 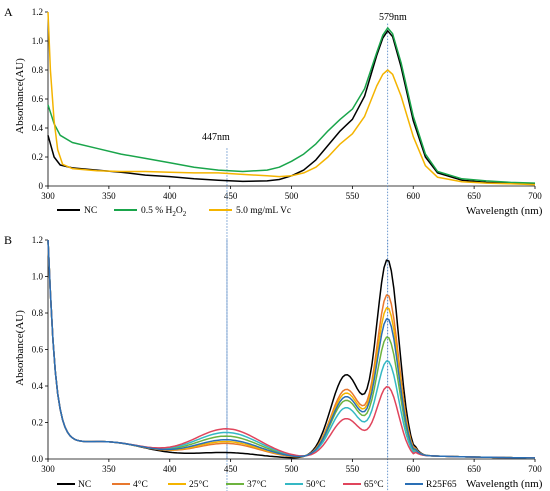 What do you see at coordinates (263, 211) in the screenshot?
I see `legend-label-vc: 5.0 mg/mL Vc` at bounding box center [263, 211].